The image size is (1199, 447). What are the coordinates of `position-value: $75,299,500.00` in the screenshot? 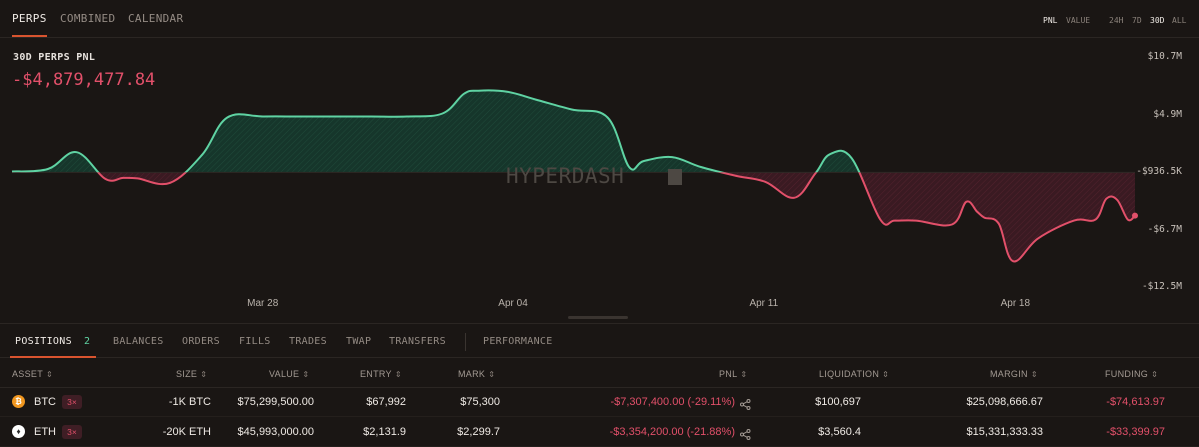 It's located at (275, 402).